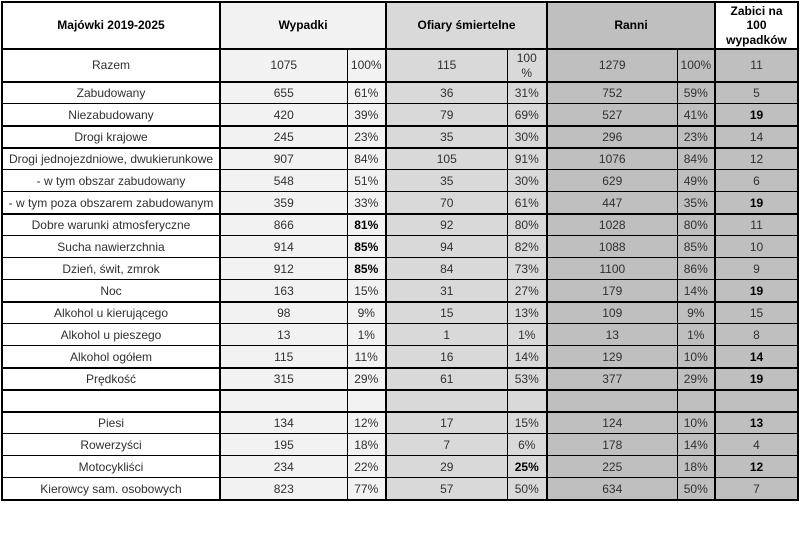 The width and height of the screenshot is (800, 538). Describe the element at coordinates (366, 467) in the screenshot. I see `wypadki-percent-cell: 22%` at that location.